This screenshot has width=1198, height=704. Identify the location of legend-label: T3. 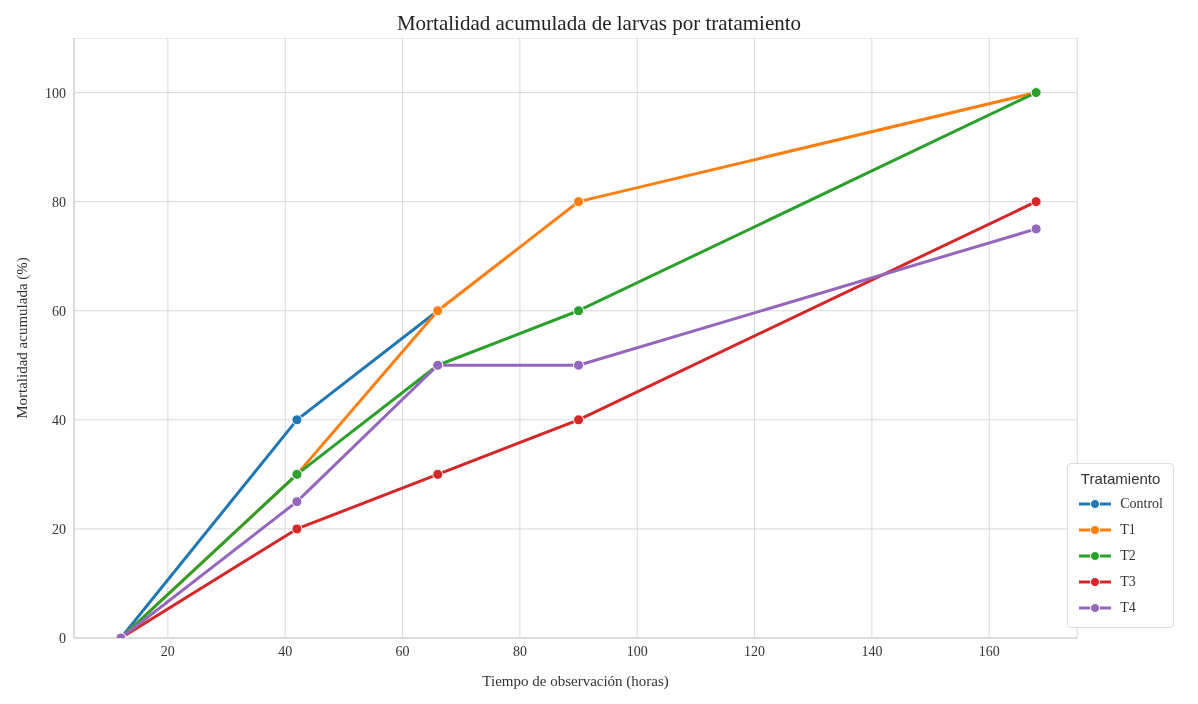
(1128, 582).